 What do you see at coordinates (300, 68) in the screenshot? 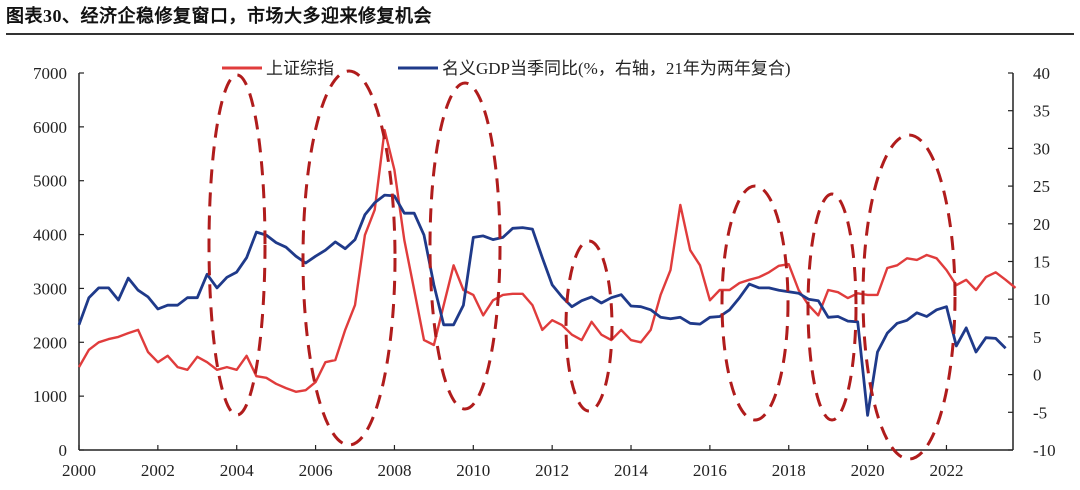
I see `legend-label-sse: 上证综指` at bounding box center [300, 68].